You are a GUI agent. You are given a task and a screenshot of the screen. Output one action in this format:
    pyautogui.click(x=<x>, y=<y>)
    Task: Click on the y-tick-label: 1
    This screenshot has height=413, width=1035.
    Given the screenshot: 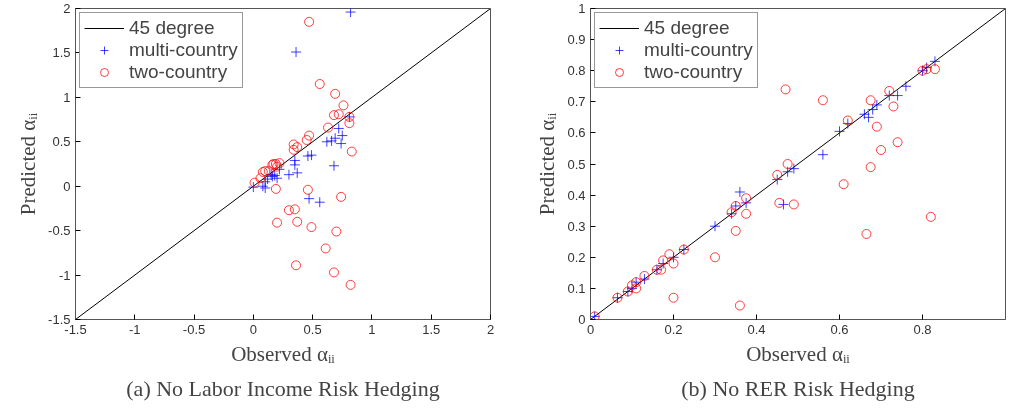 What is the action you would take?
    pyautogui.click(x=582, y=8)
    